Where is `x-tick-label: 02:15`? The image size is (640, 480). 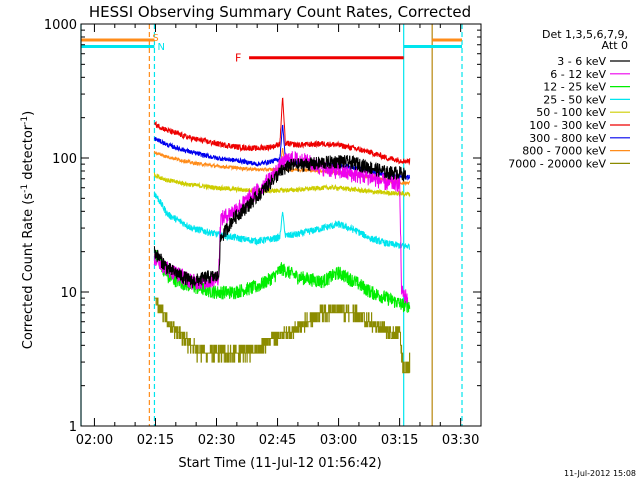
x-tick-label: 02:15 is located at coordinates (155, 440).